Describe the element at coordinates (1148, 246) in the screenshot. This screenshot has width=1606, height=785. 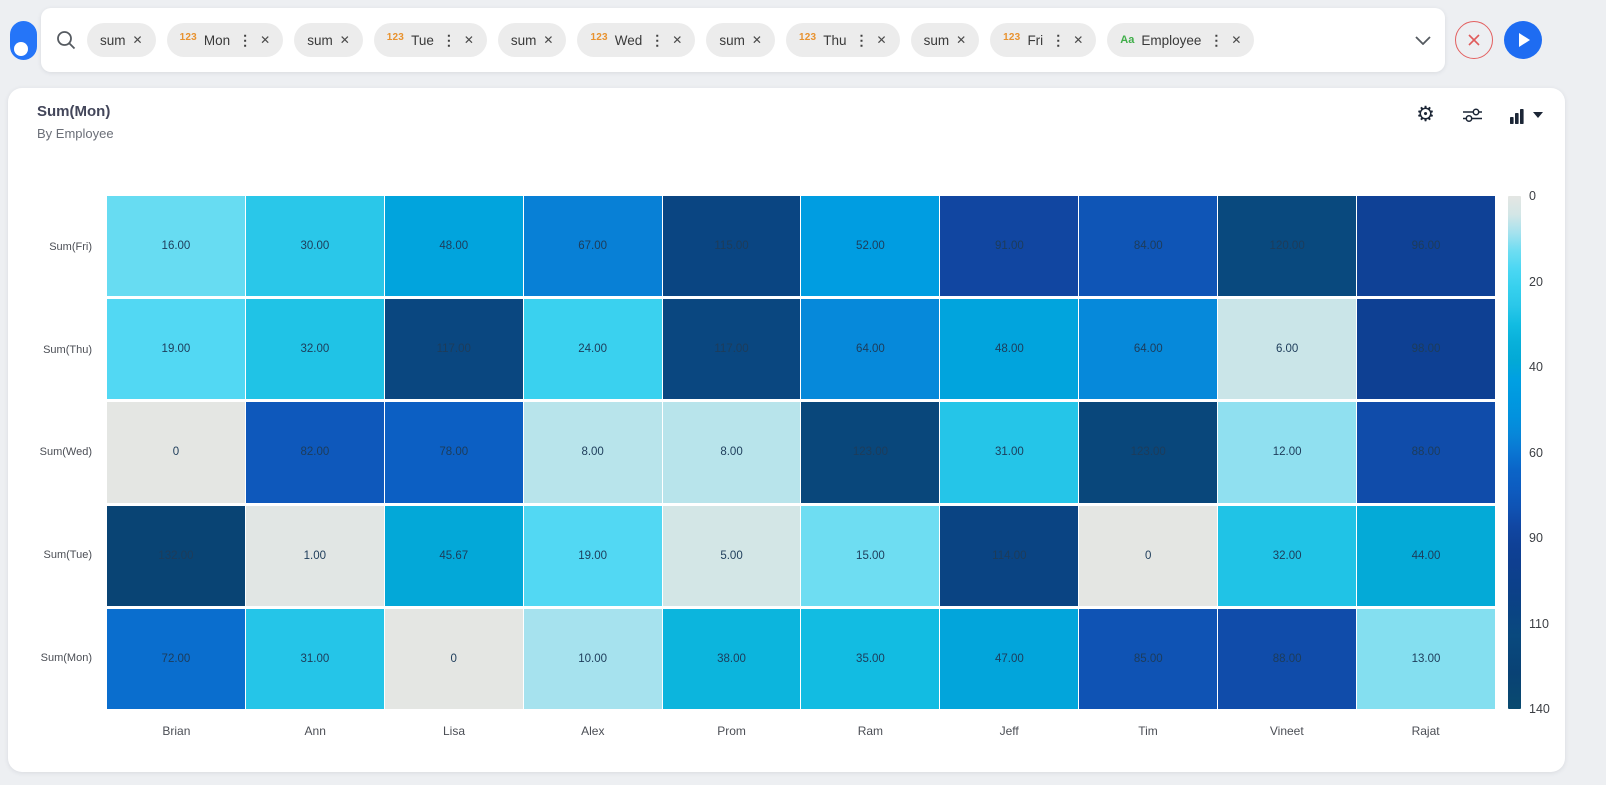
I see `heatmap-cell: 84.00` at that location.